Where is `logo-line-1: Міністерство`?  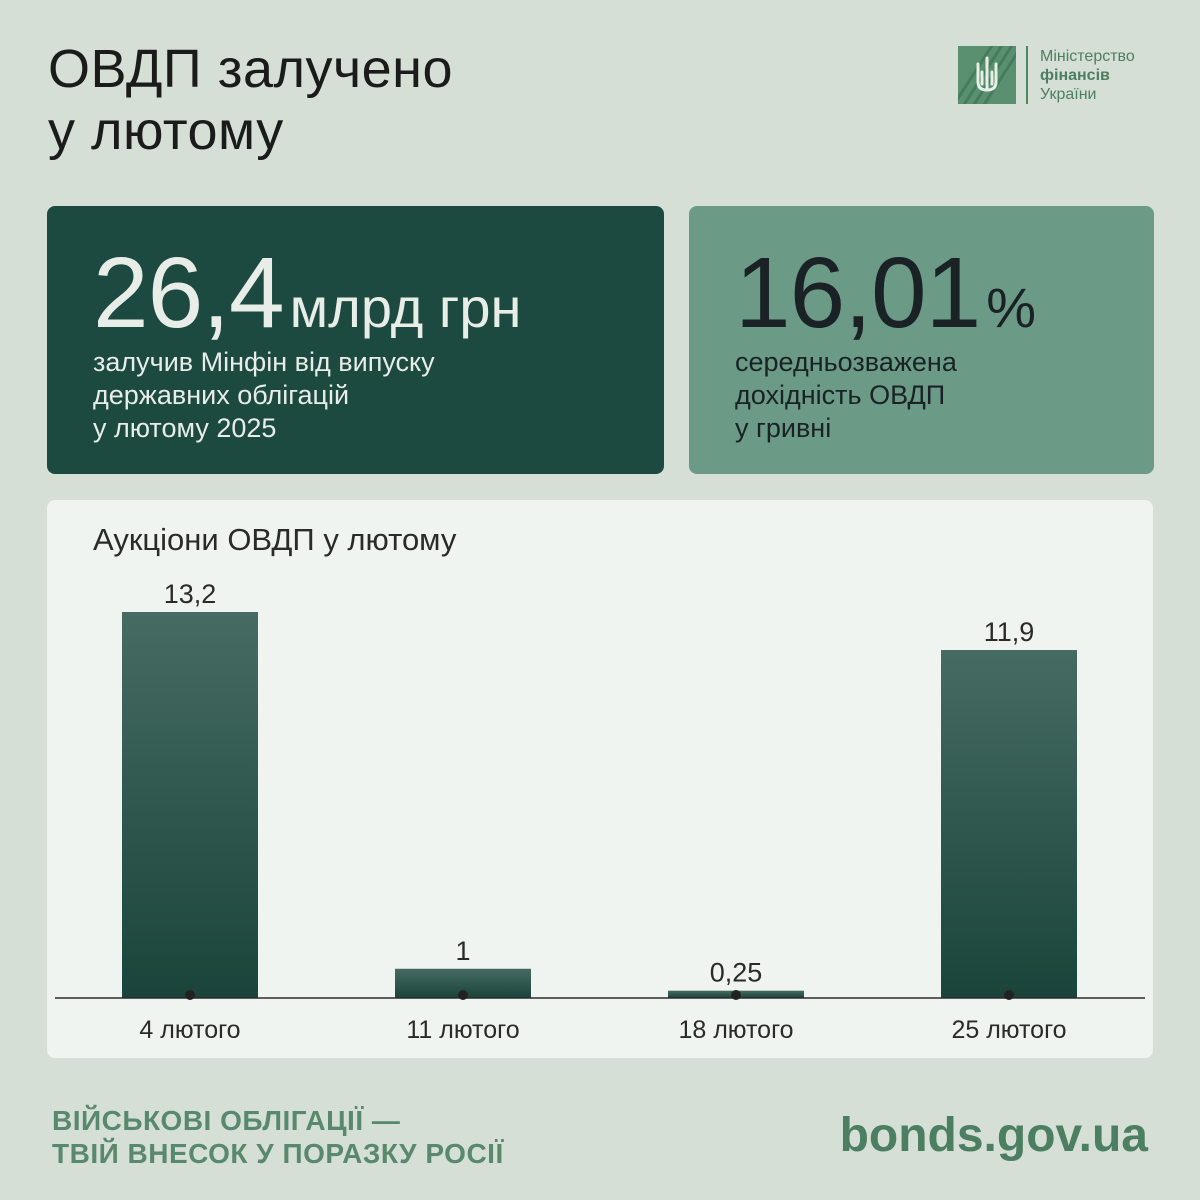
logo-line-1: Міністерство is located at coordinates (1087, 56).